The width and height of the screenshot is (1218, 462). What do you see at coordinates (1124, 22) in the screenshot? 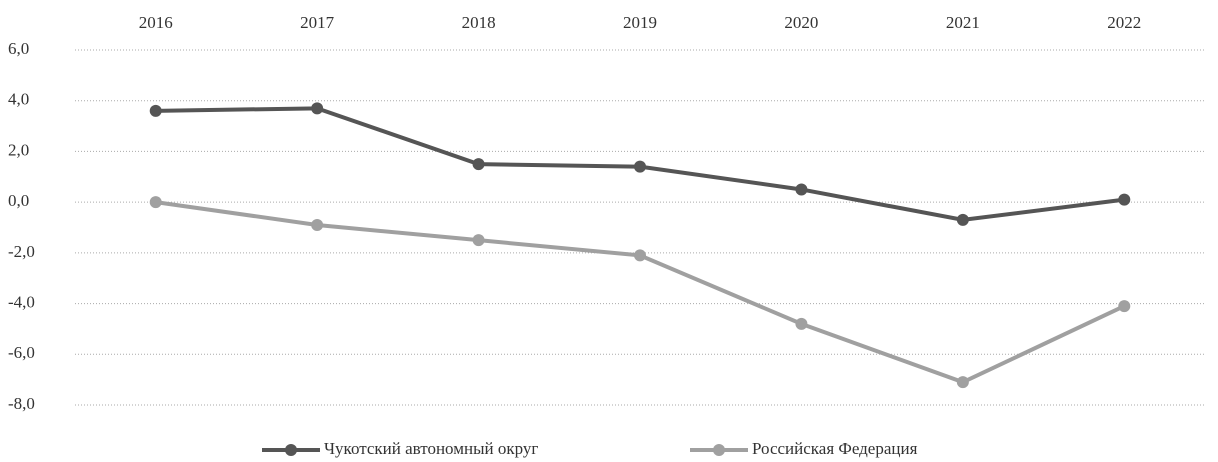
I see `x-tick-label: 2022` at bounding box center [1124, 22].